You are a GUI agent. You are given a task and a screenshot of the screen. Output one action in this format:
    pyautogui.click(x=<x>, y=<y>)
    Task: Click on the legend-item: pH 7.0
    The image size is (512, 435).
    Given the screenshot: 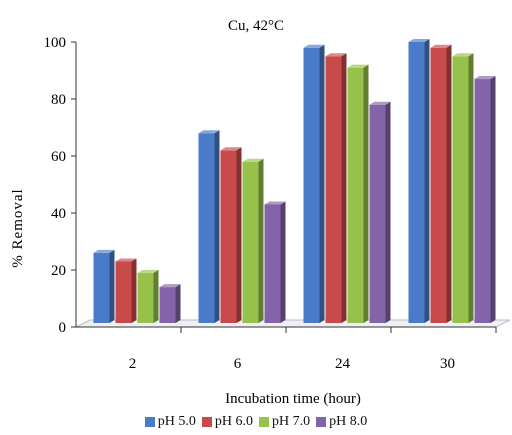 What is the action you would take?
    pyautogui.click(x=284, y=422)
    